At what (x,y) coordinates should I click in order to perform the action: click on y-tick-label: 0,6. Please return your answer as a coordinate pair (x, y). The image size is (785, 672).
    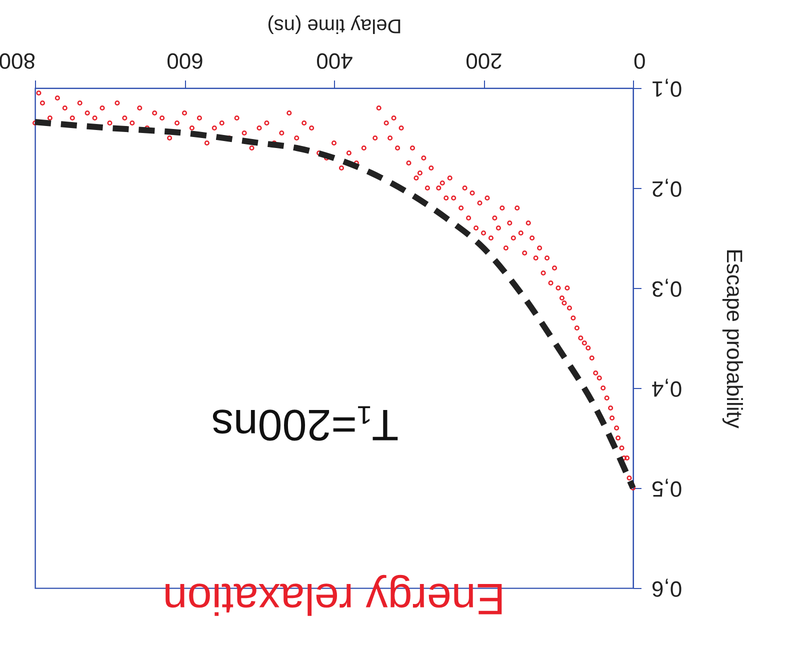
    Looking at the image, I should click on (667, 589).